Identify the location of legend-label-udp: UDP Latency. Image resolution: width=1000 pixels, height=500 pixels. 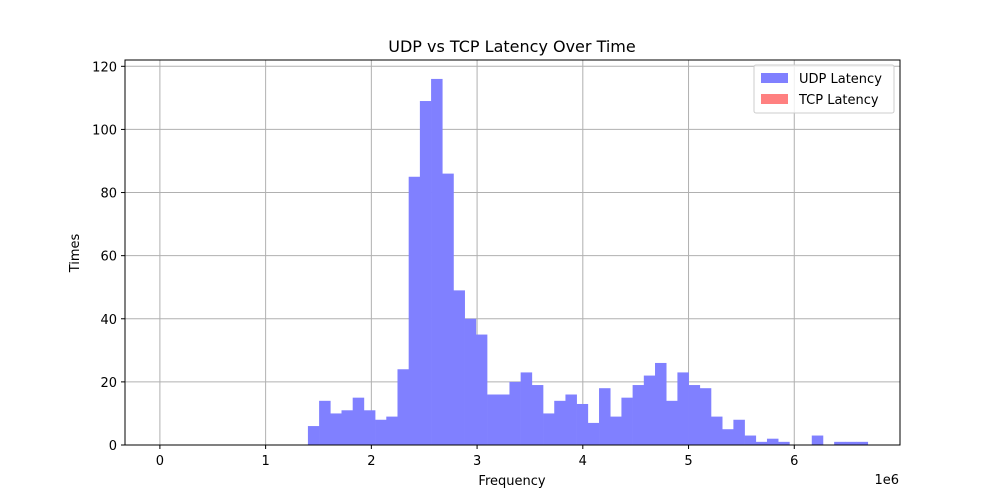
(840, 79).